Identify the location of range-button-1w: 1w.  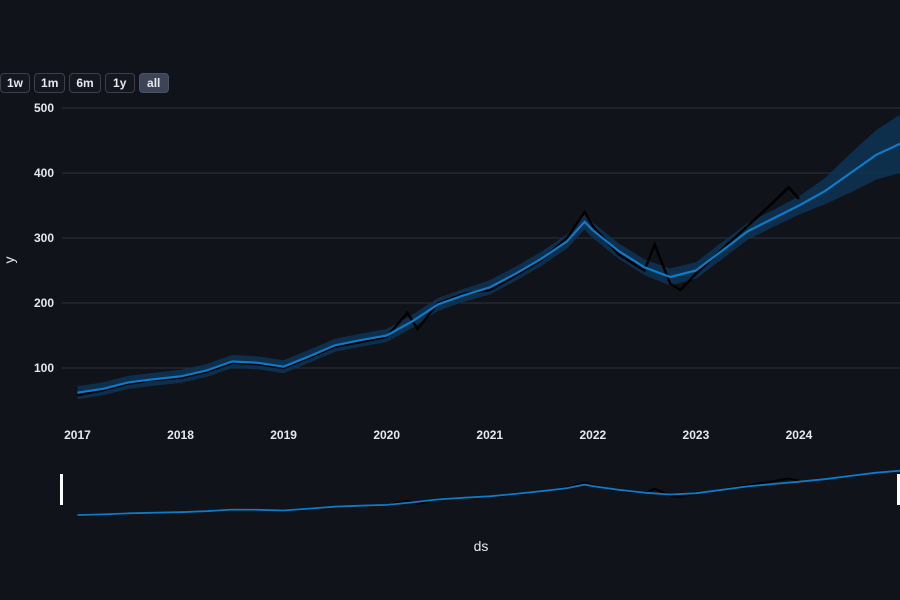
(15, 83).